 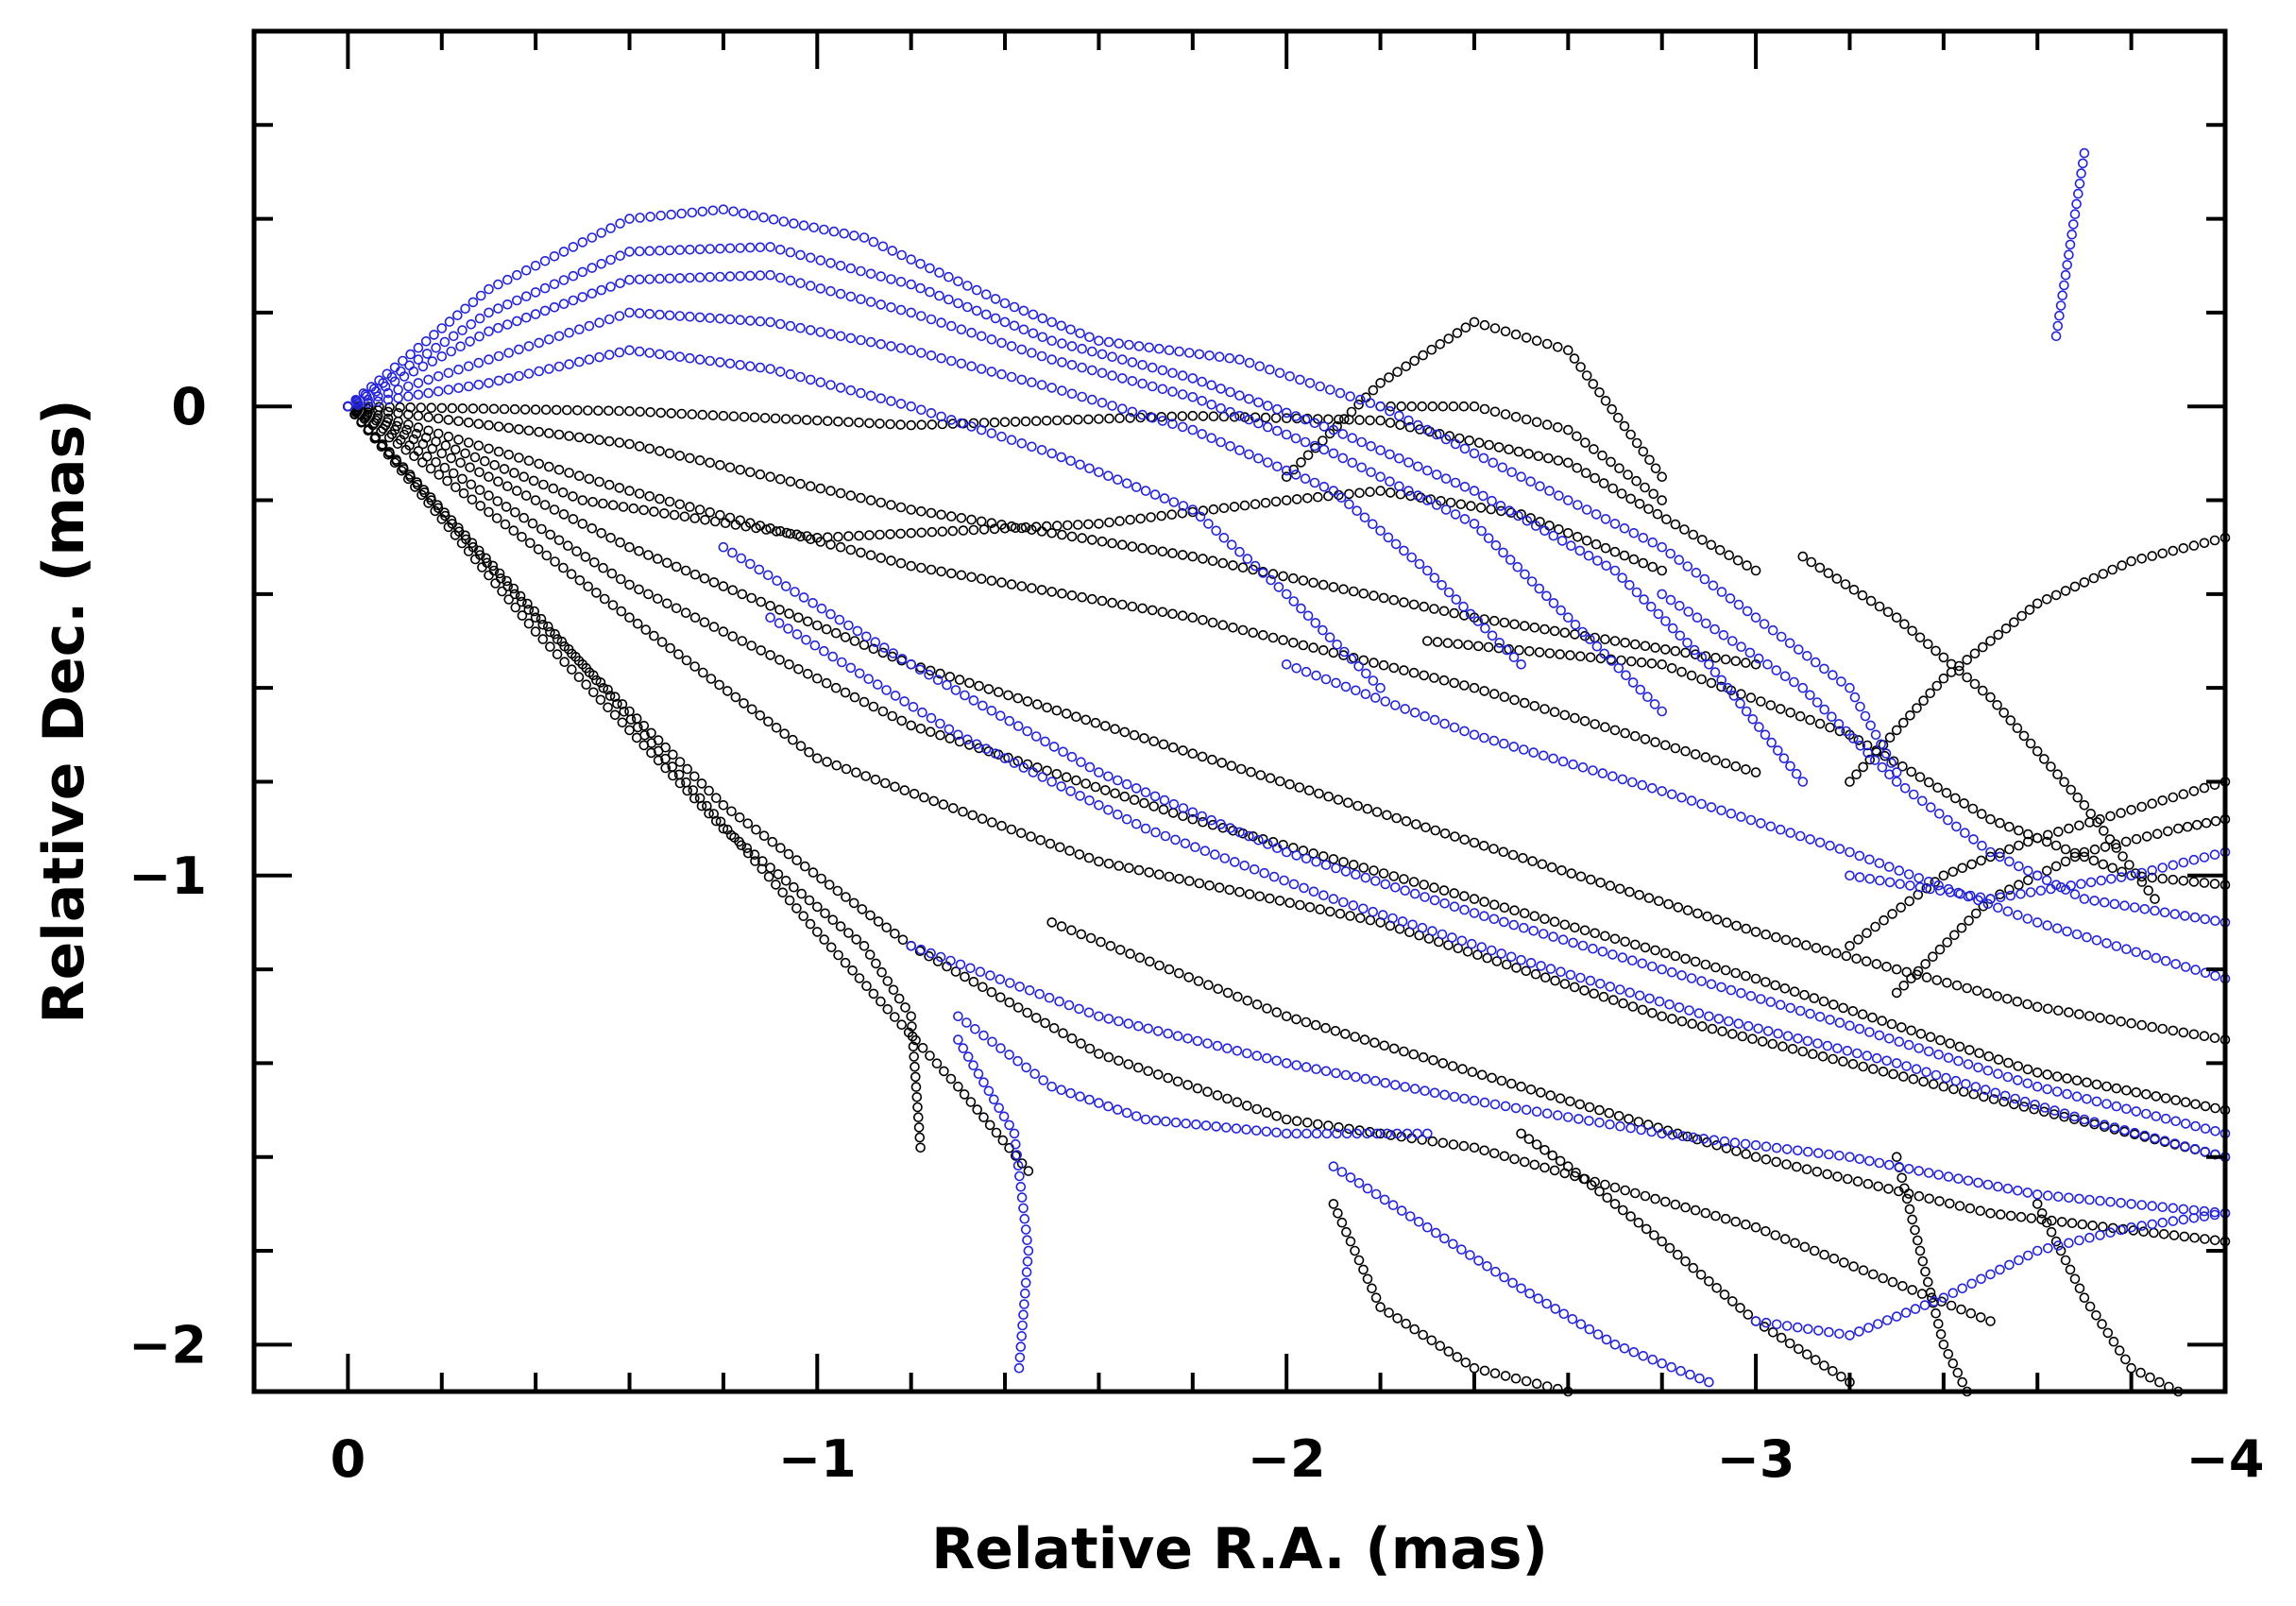 What do you see at coordinates (1983, 906) in the screenshot?
I see `point-s0-t15` at bounding box center [1983, 906].